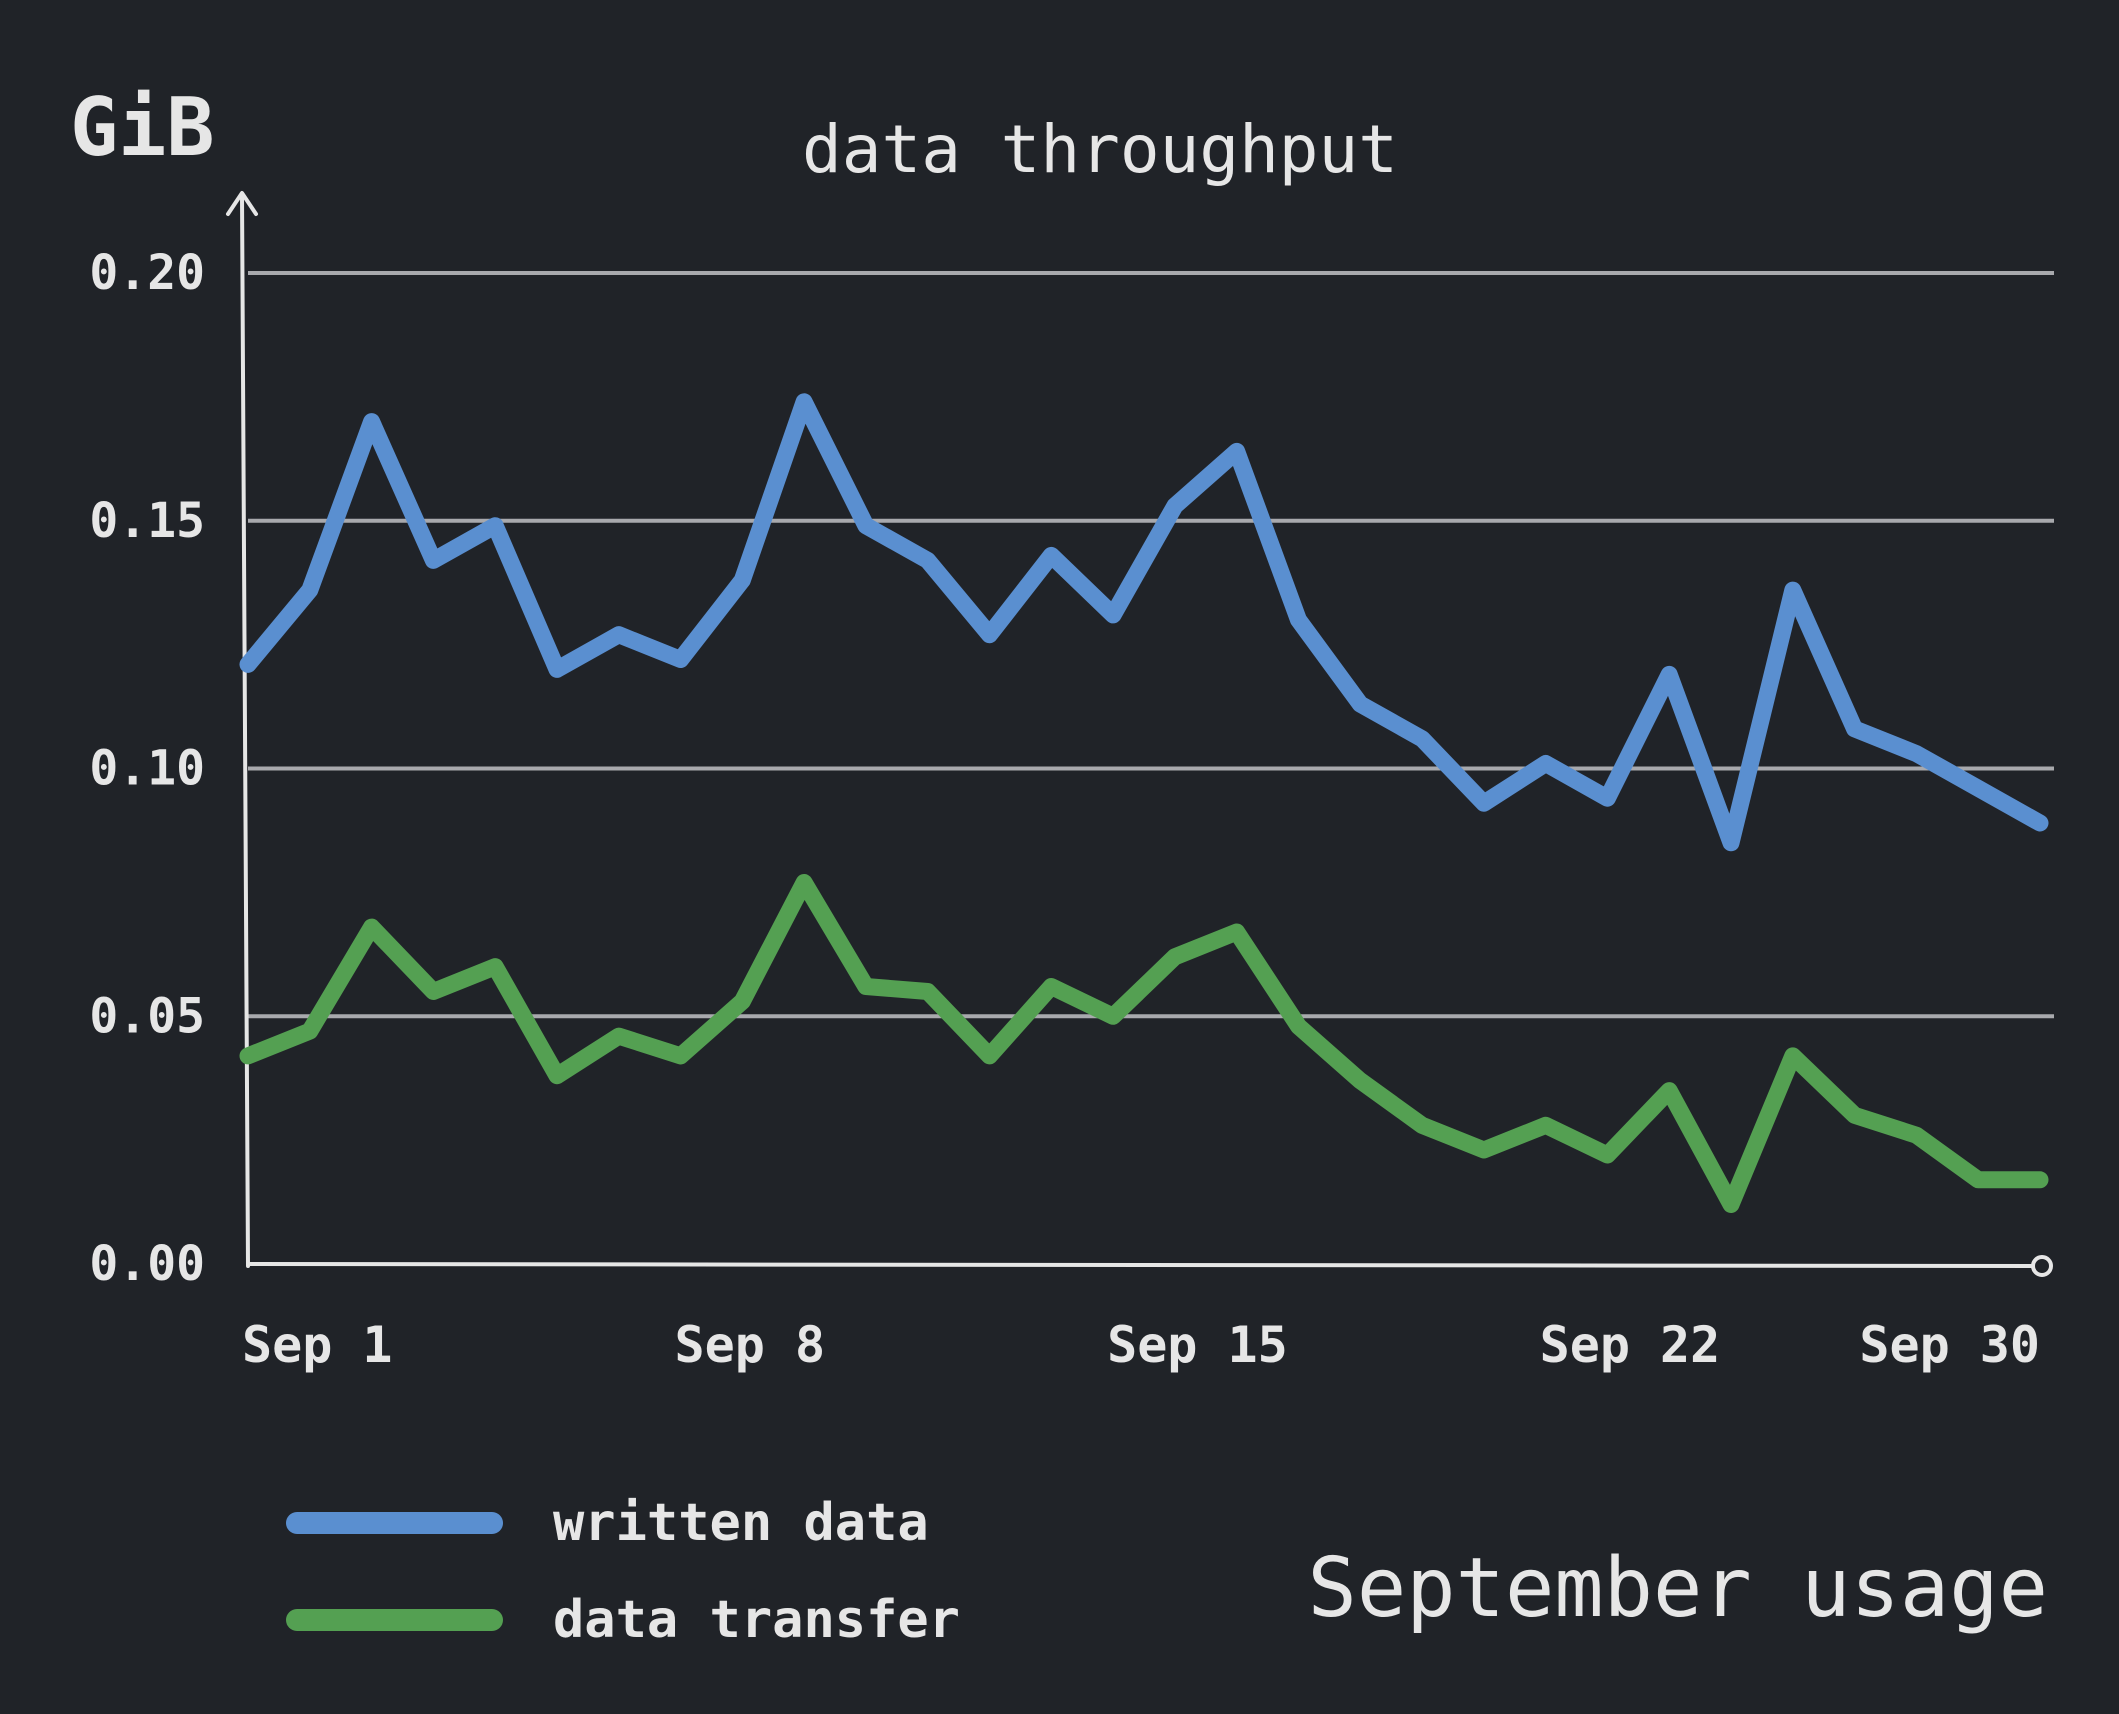  Describe the element at coordinates (242, 203) in the screenshot. I see `y-axis-arrowhead` at that location.